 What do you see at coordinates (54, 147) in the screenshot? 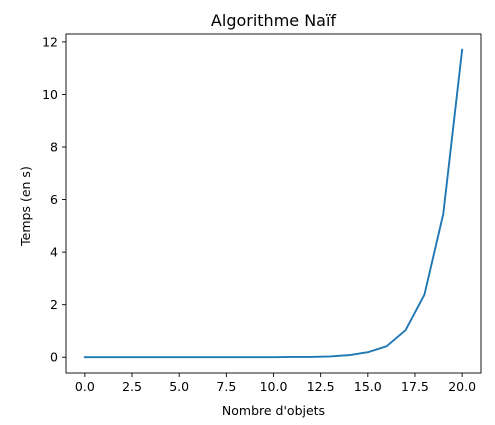
I see `y-tick-label: 8` at bounding box center [54, 147].